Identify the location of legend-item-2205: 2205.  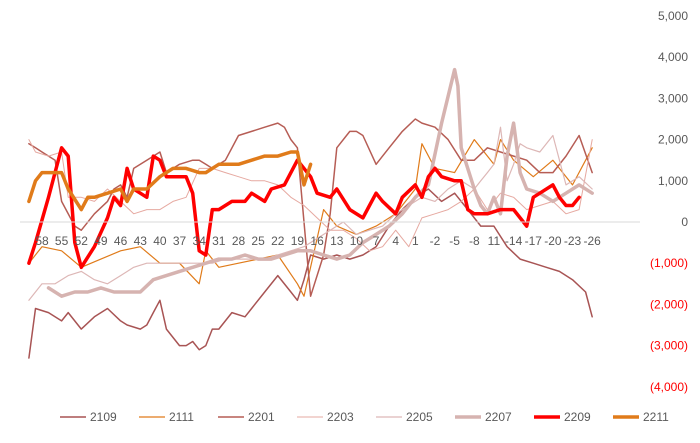
(404, 417).